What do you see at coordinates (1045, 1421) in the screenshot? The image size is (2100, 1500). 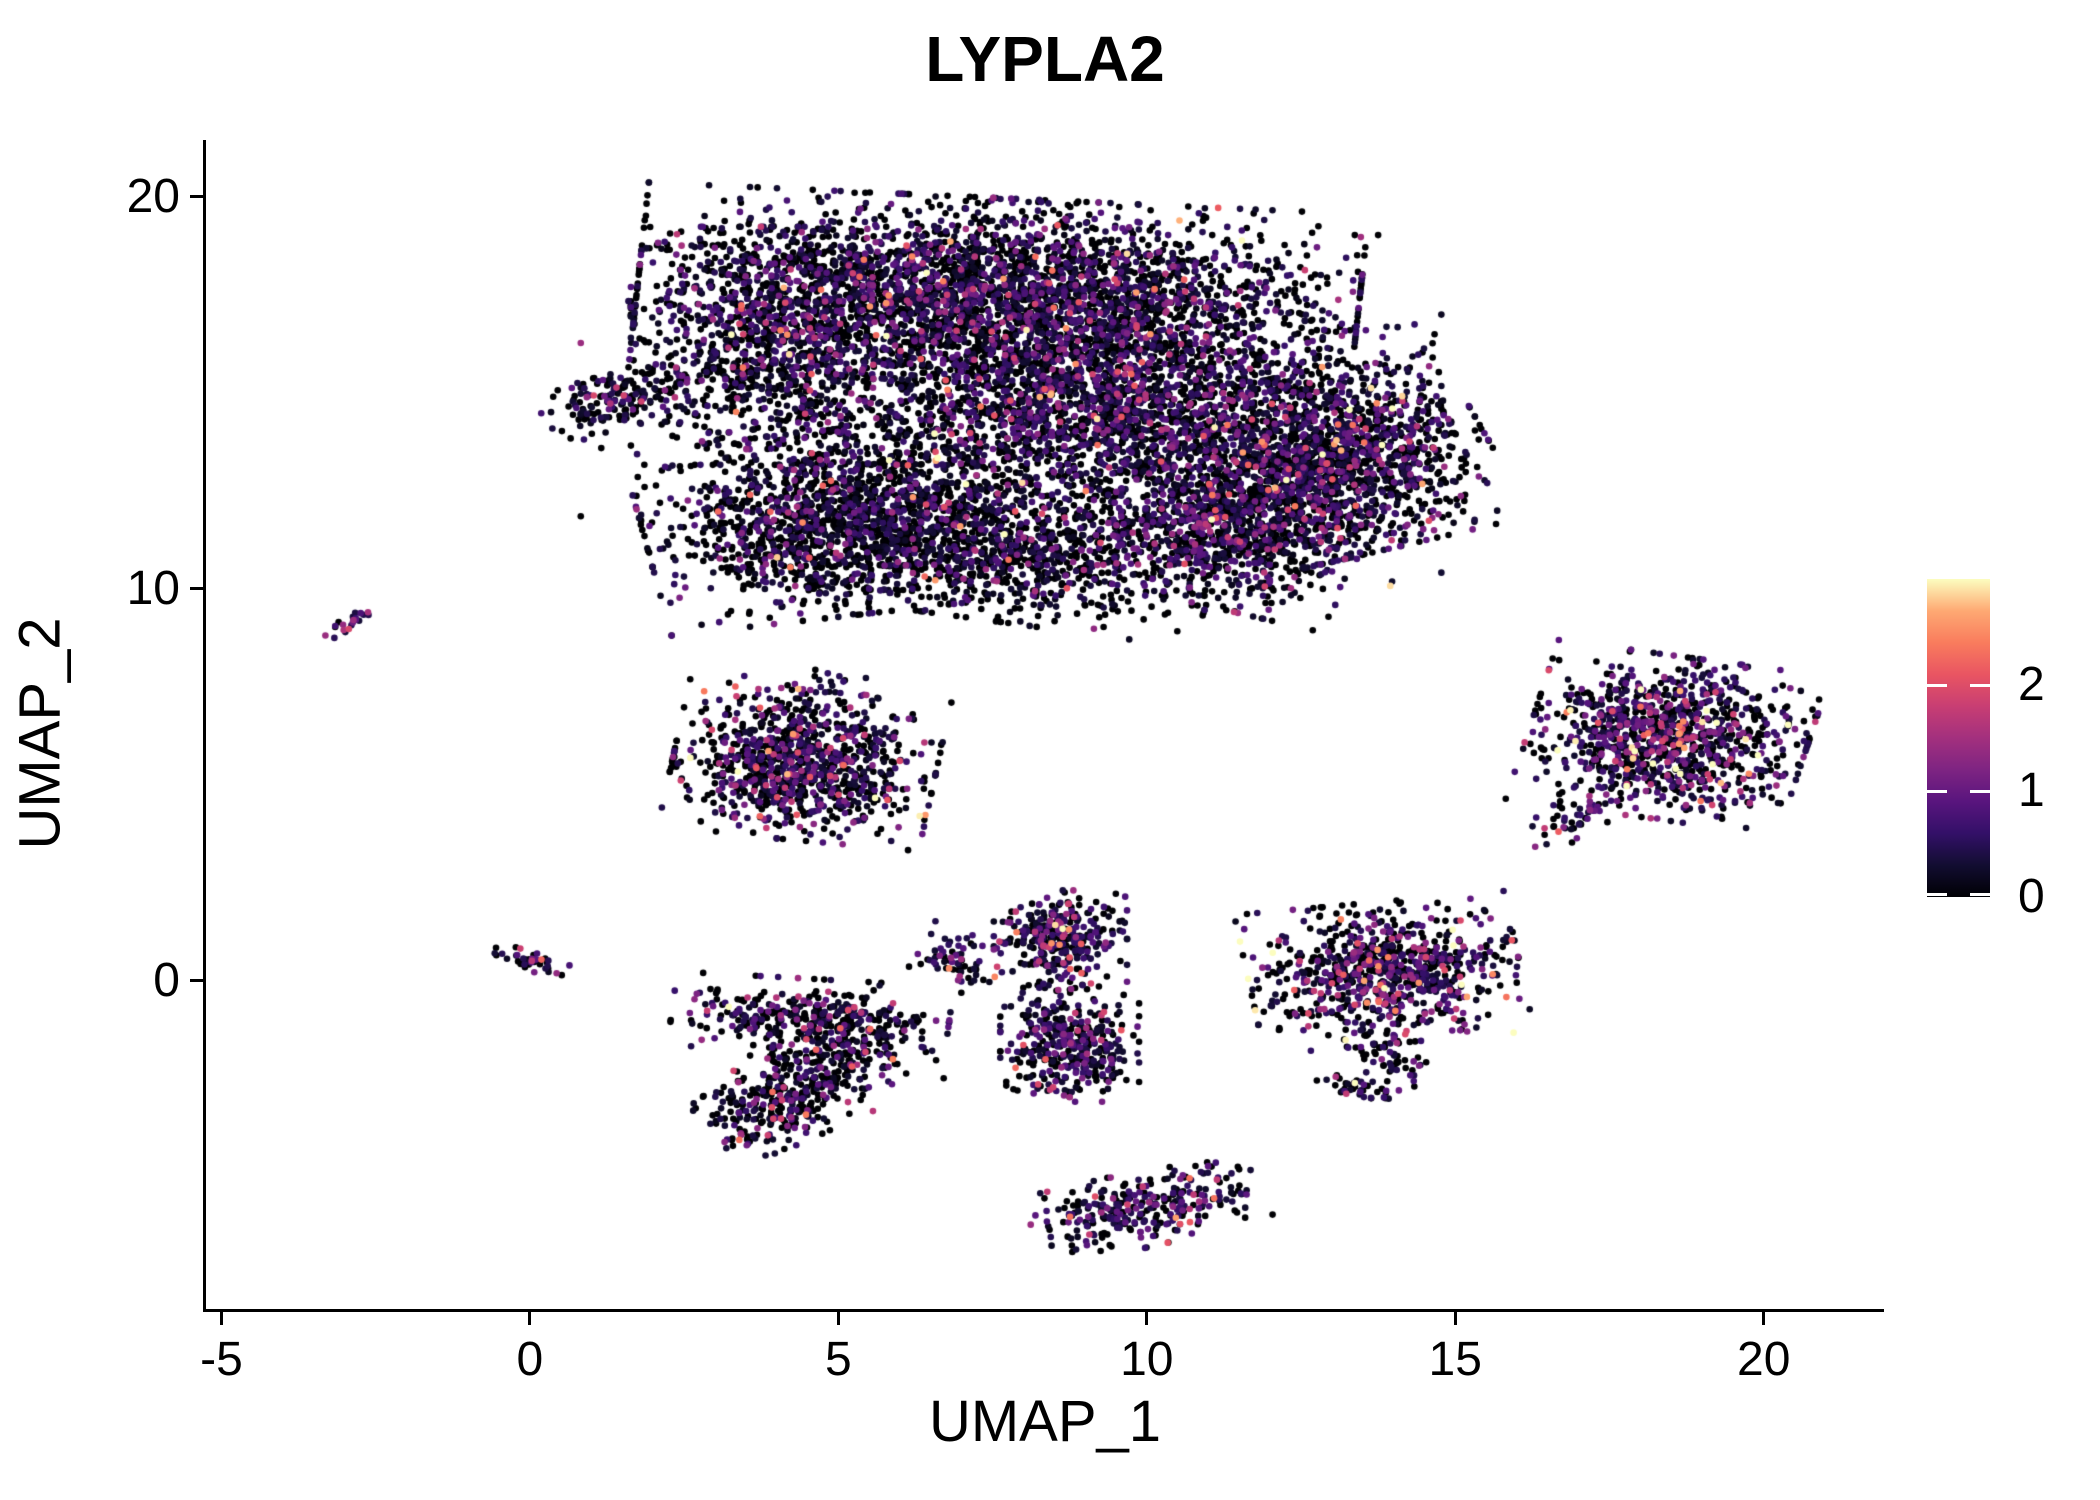 I see `x-axis-title: UMAP_1` at bounding box center [1045, 1421].